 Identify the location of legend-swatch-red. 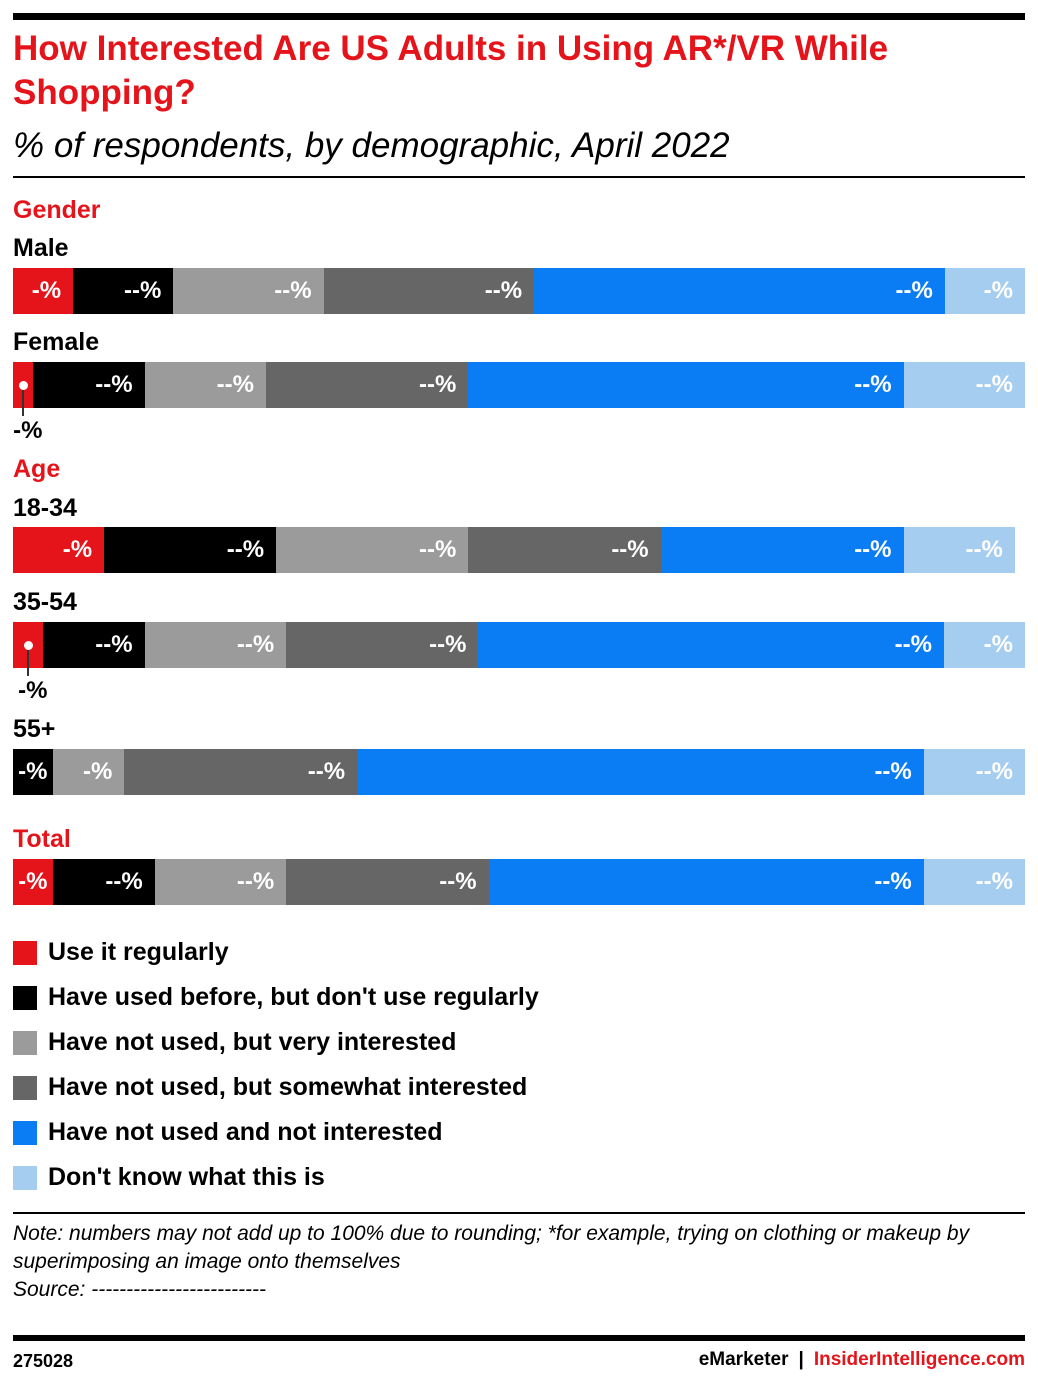
(25, 952).